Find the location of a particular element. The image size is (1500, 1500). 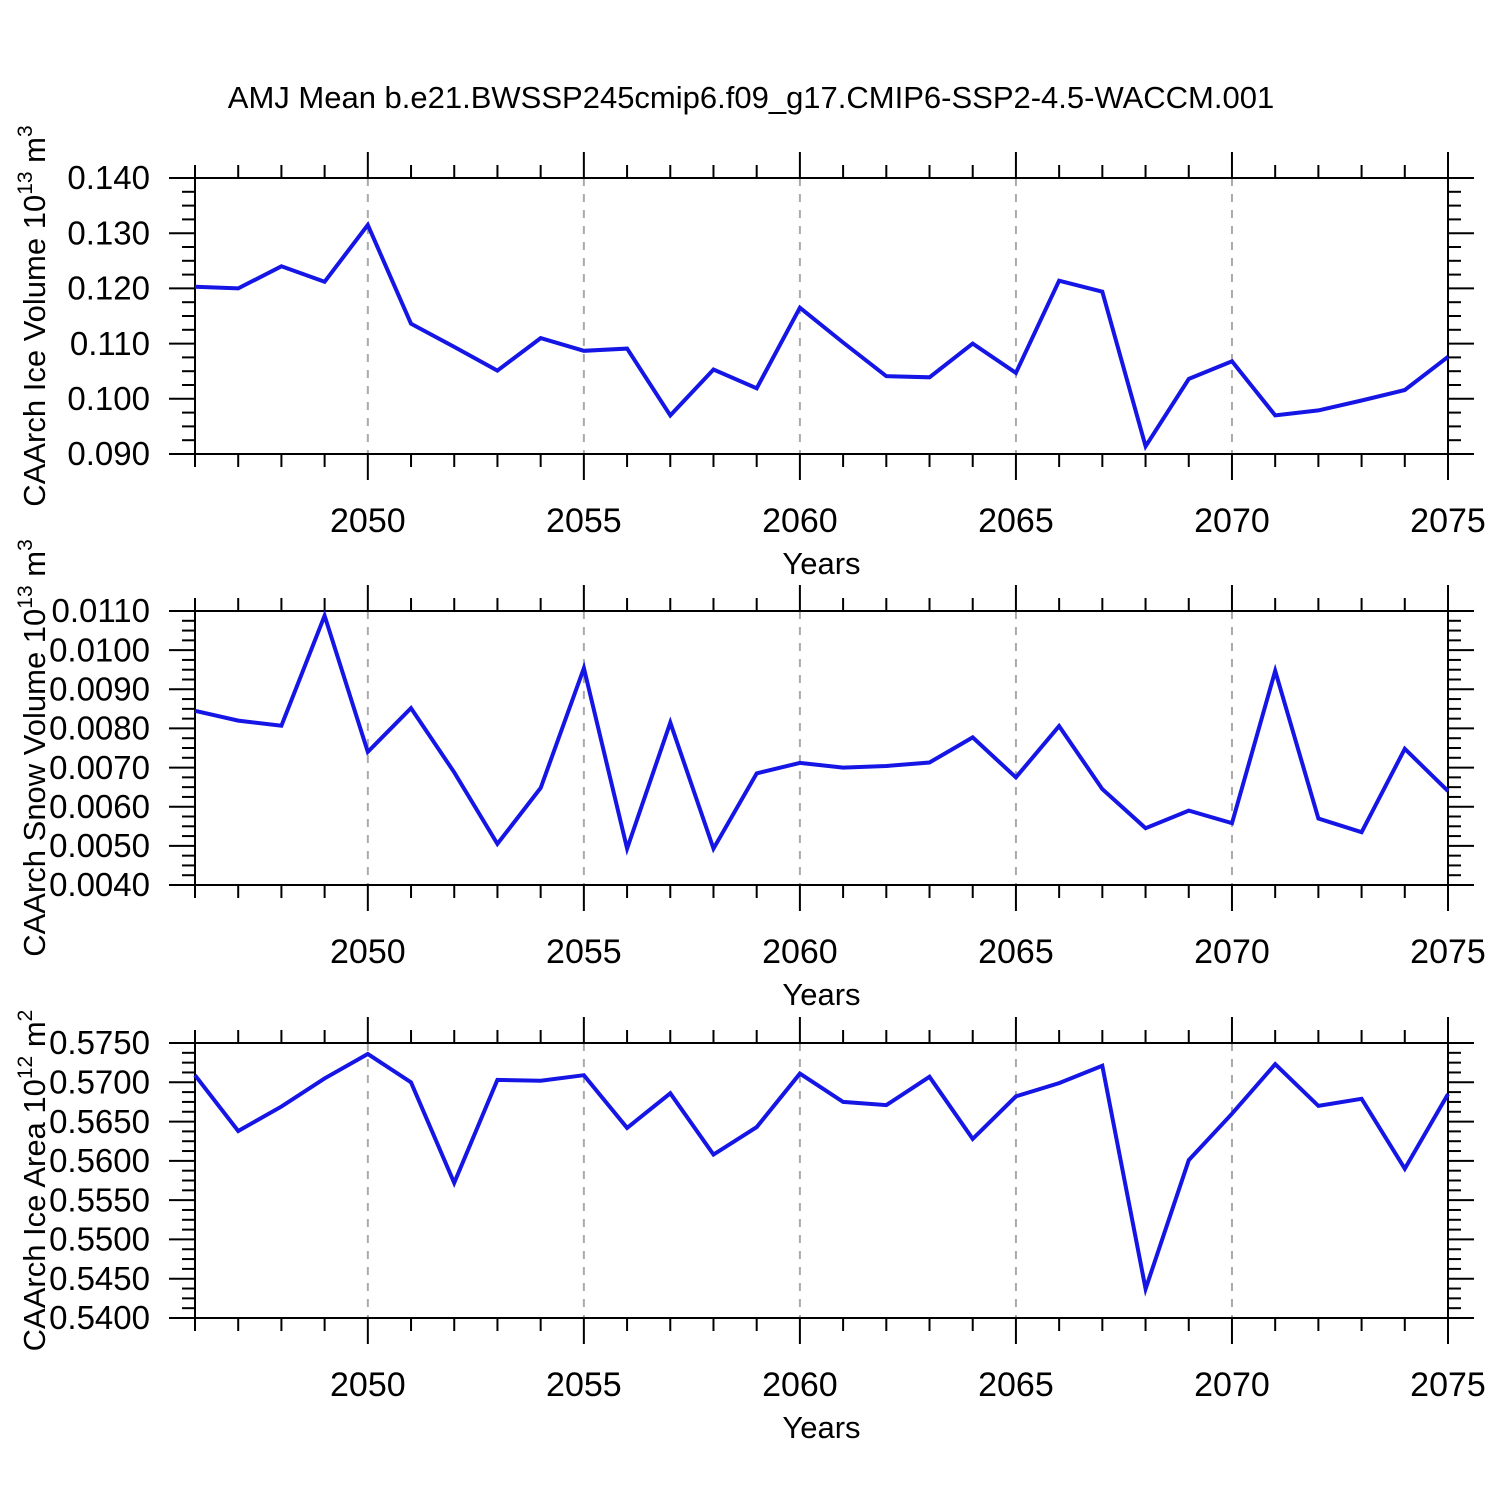

y-tick-label: 0.0050 is located at coordinates (99, 845).